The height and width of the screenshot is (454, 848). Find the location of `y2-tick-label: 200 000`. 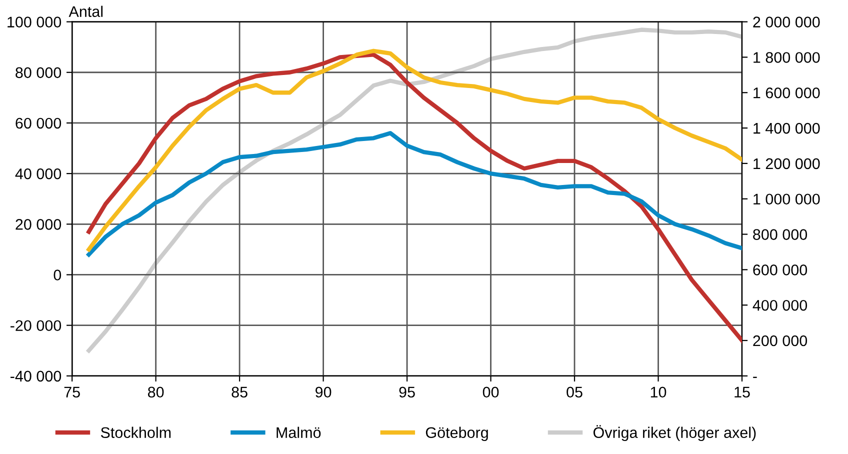

y2-tick-label: 200 000 is located at coordinates (780, 340).